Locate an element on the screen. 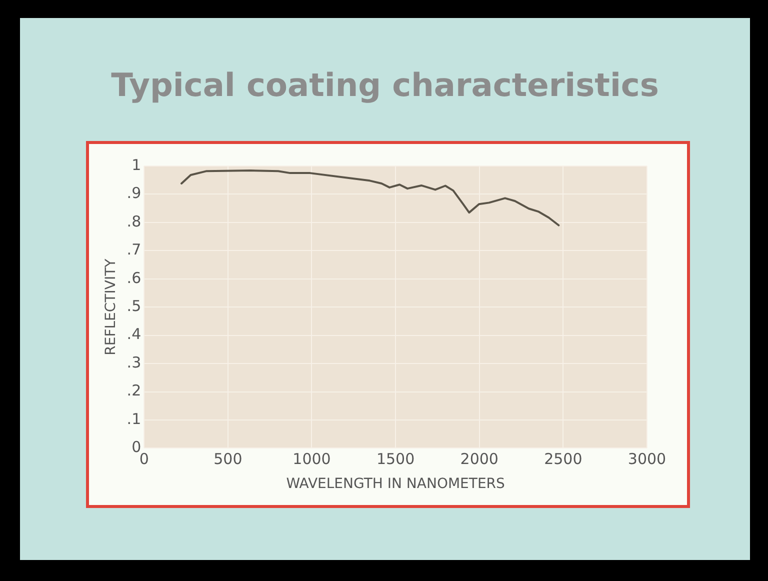 The width and height of the screenshot is (768, 581). x-tick-label: 2000 is located at coordinates (479, 459).